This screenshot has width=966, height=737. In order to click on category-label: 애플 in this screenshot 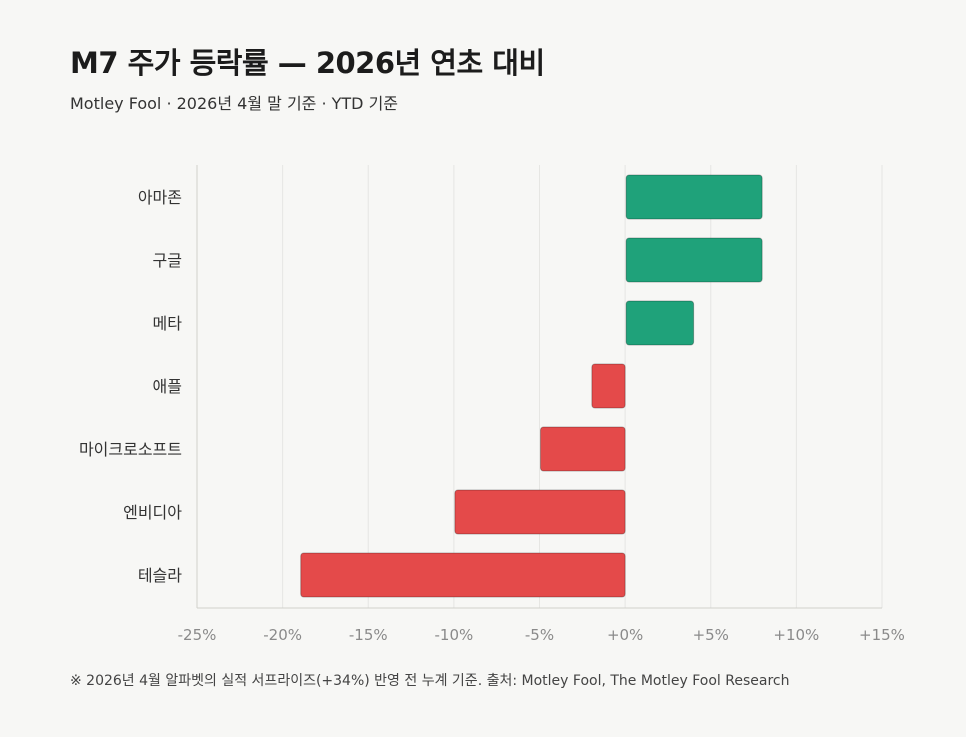, I will do `click(167, 386)`.